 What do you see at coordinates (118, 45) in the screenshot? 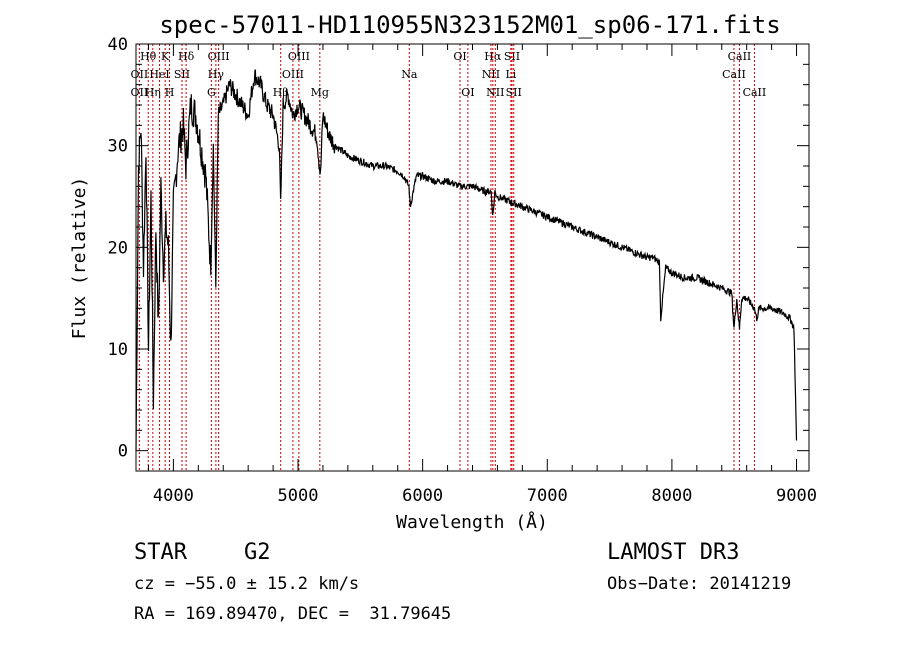
I see `y-tick-label: 40` at bounding box center [118, 45].